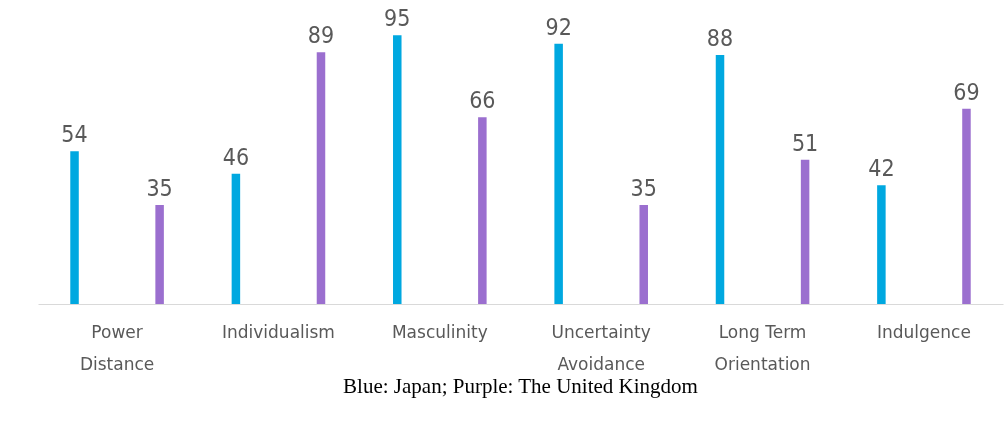  Describe the element at coordinates (482, 100) in the screenshot. I see `data-label: 66` at that location.